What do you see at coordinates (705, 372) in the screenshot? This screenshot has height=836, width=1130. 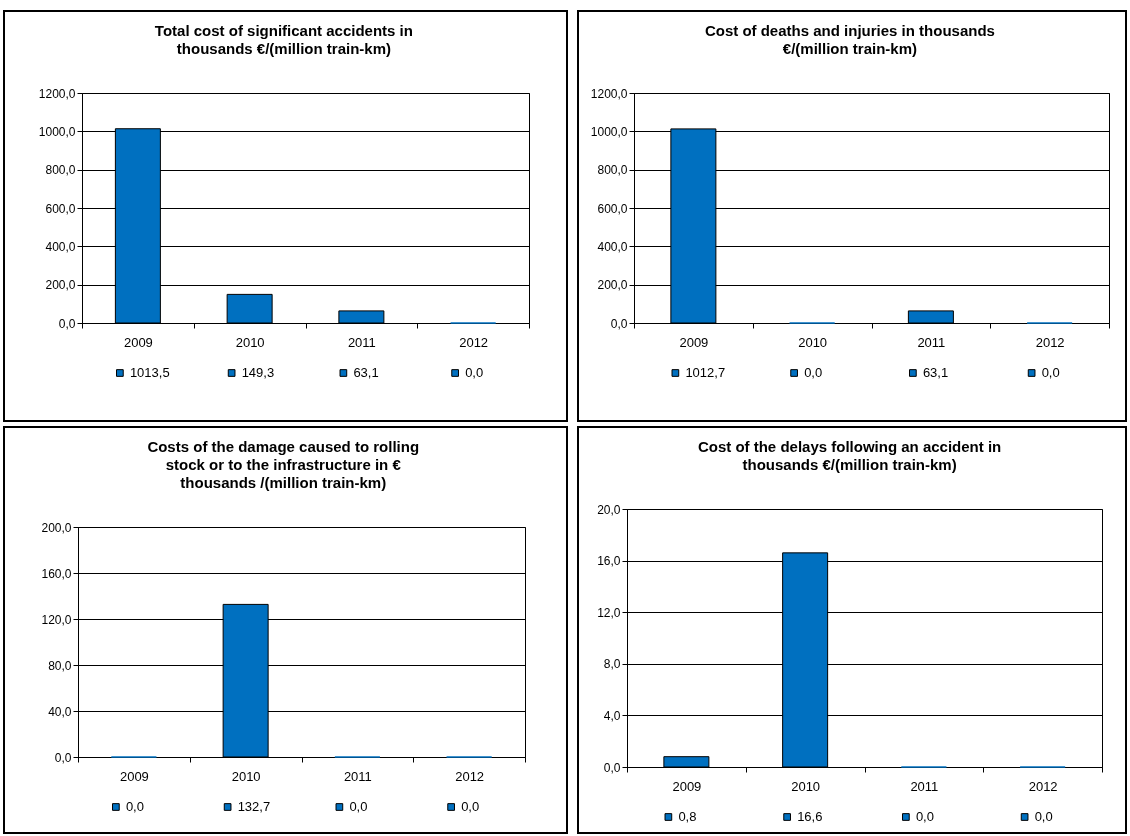 I see `data-label: 1012,7` at bounding box center [705, 372].